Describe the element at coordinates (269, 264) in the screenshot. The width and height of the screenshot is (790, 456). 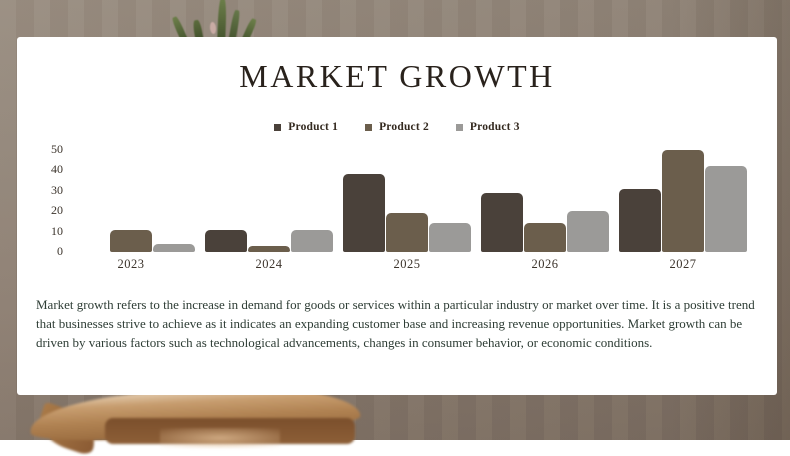
I see `x-axis-label: 2024` at that location.